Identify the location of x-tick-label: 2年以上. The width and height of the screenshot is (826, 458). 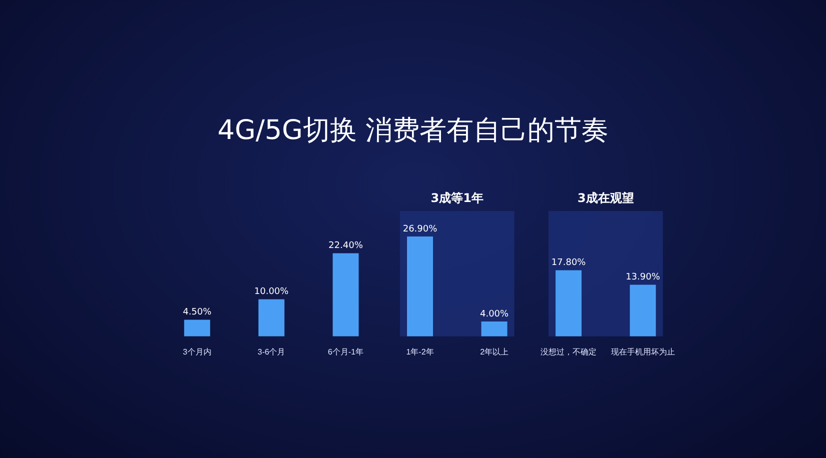
(494, 351).